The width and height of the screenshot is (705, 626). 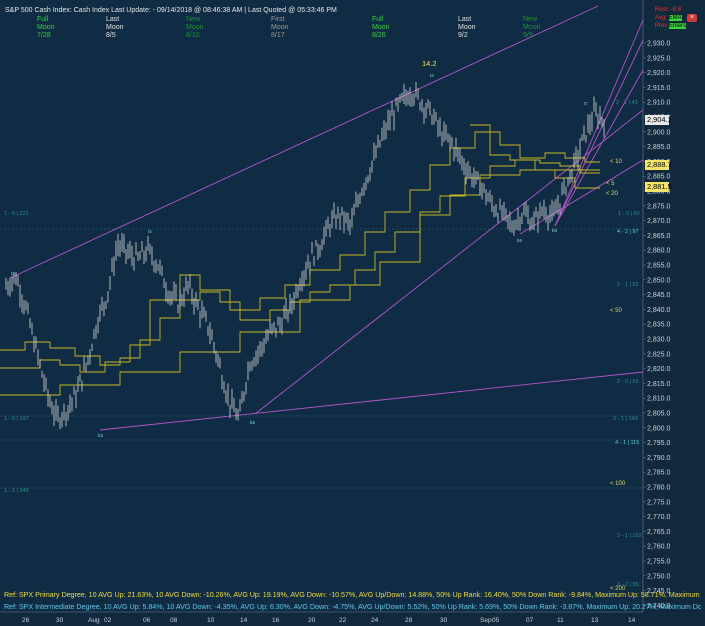 What do you see at coordinates (429, 63) in the screenshot?
I see `wave-label: 14.2` at bounding box center [429, 63].